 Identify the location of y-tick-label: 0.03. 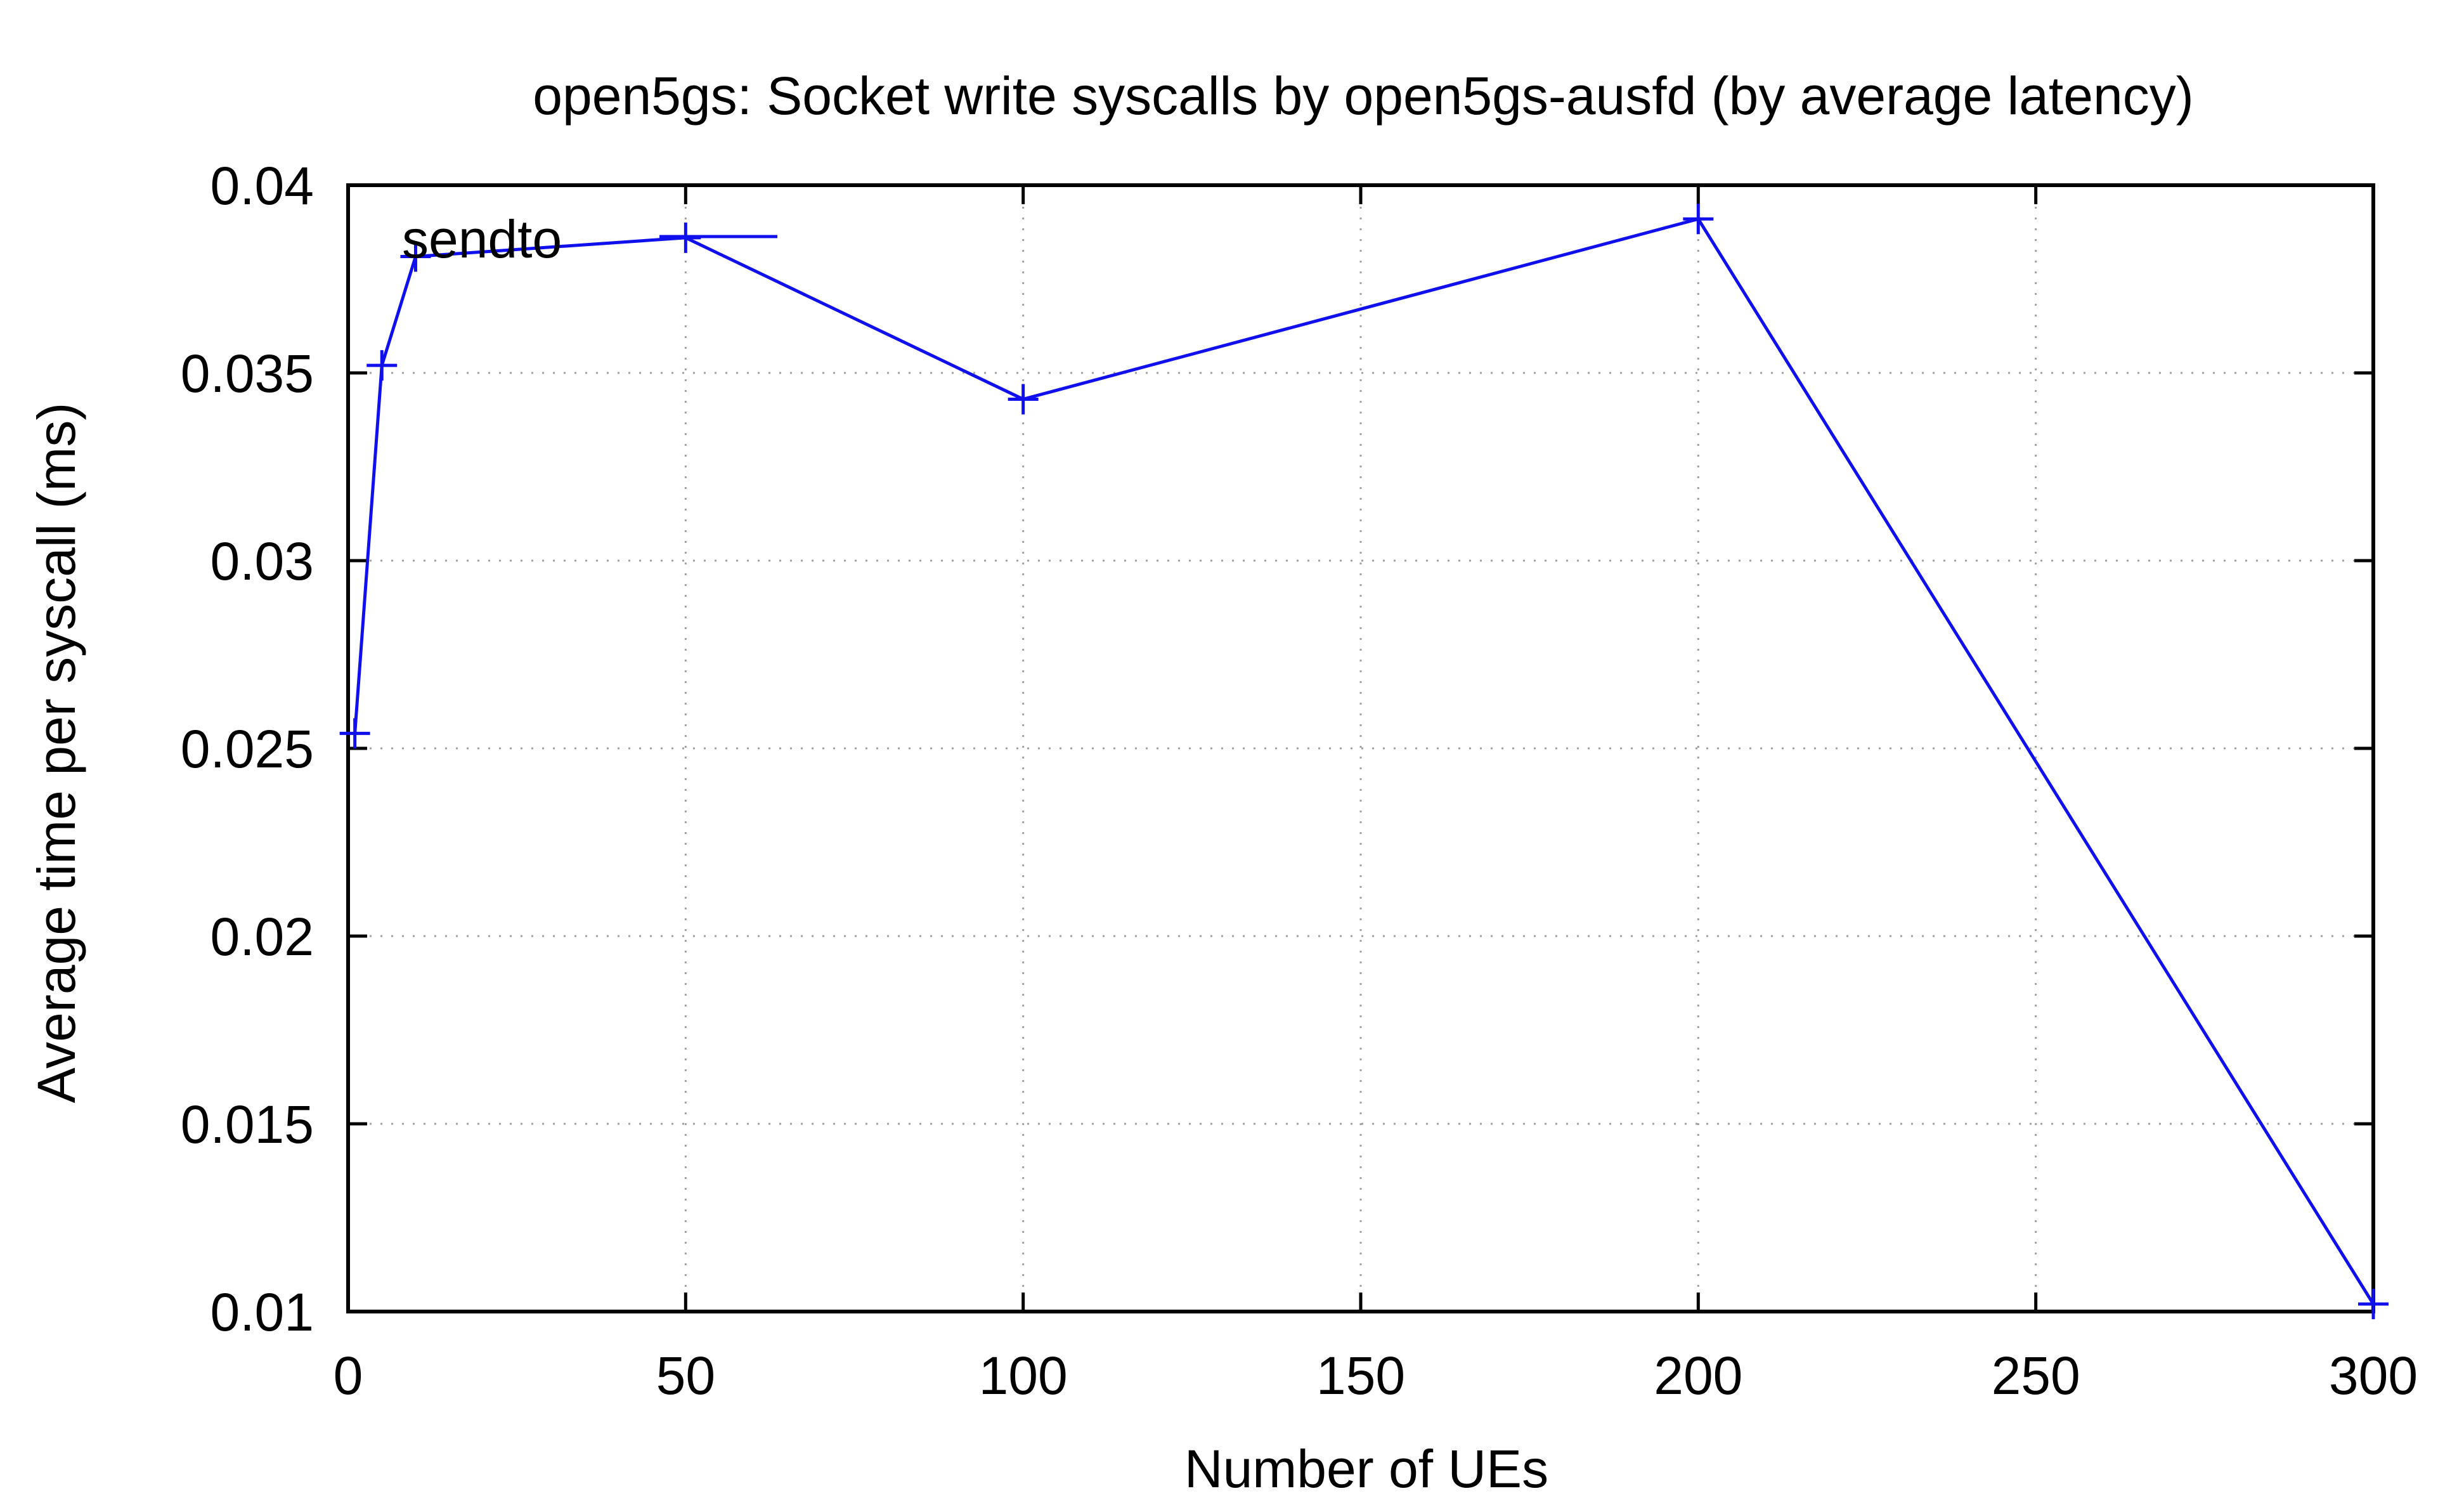
(262, 561).